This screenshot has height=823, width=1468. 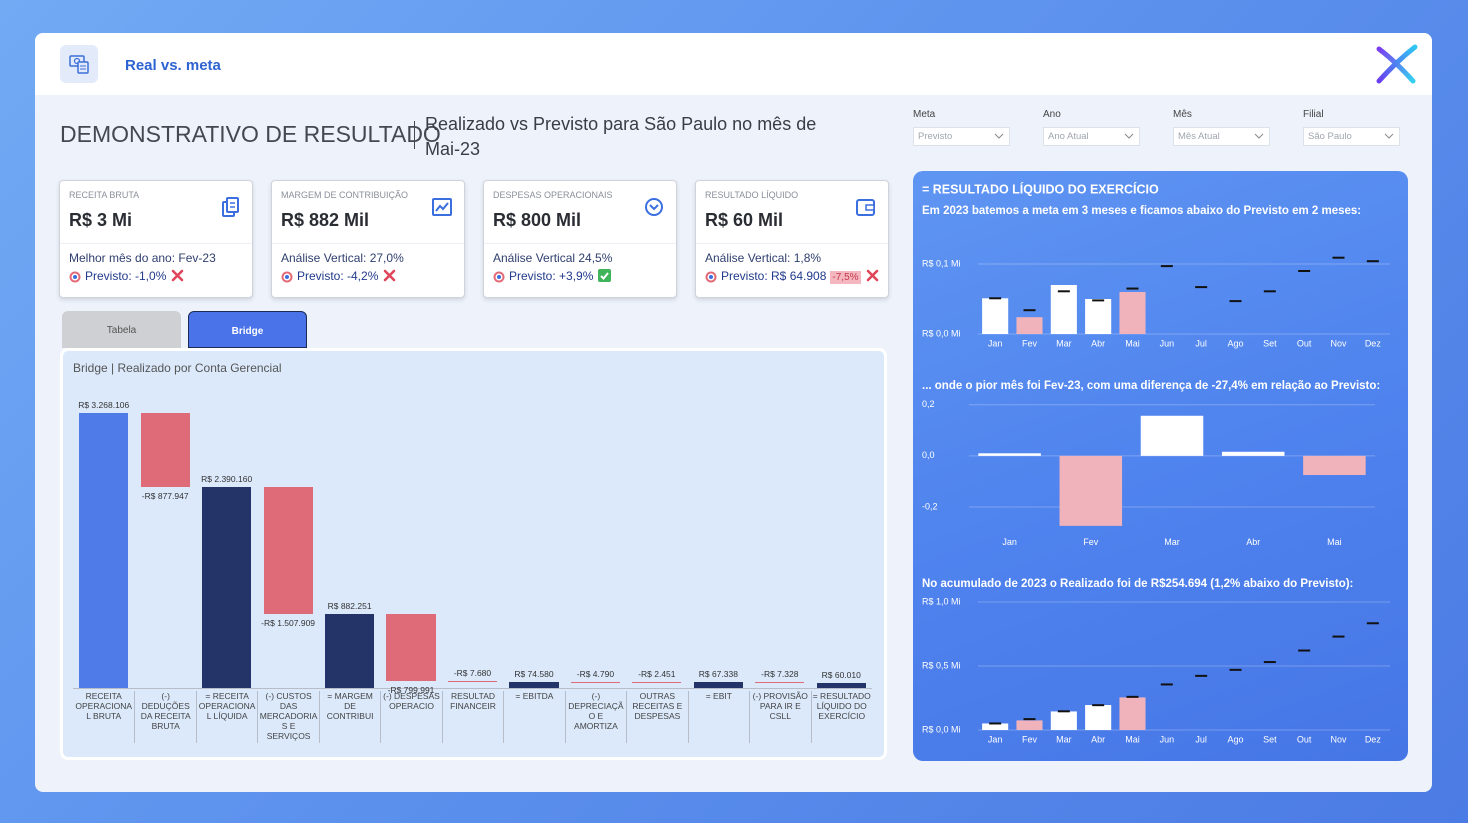 I want to click on bridge-value-label: -R$ 7.680, so click(x=472, y=673).